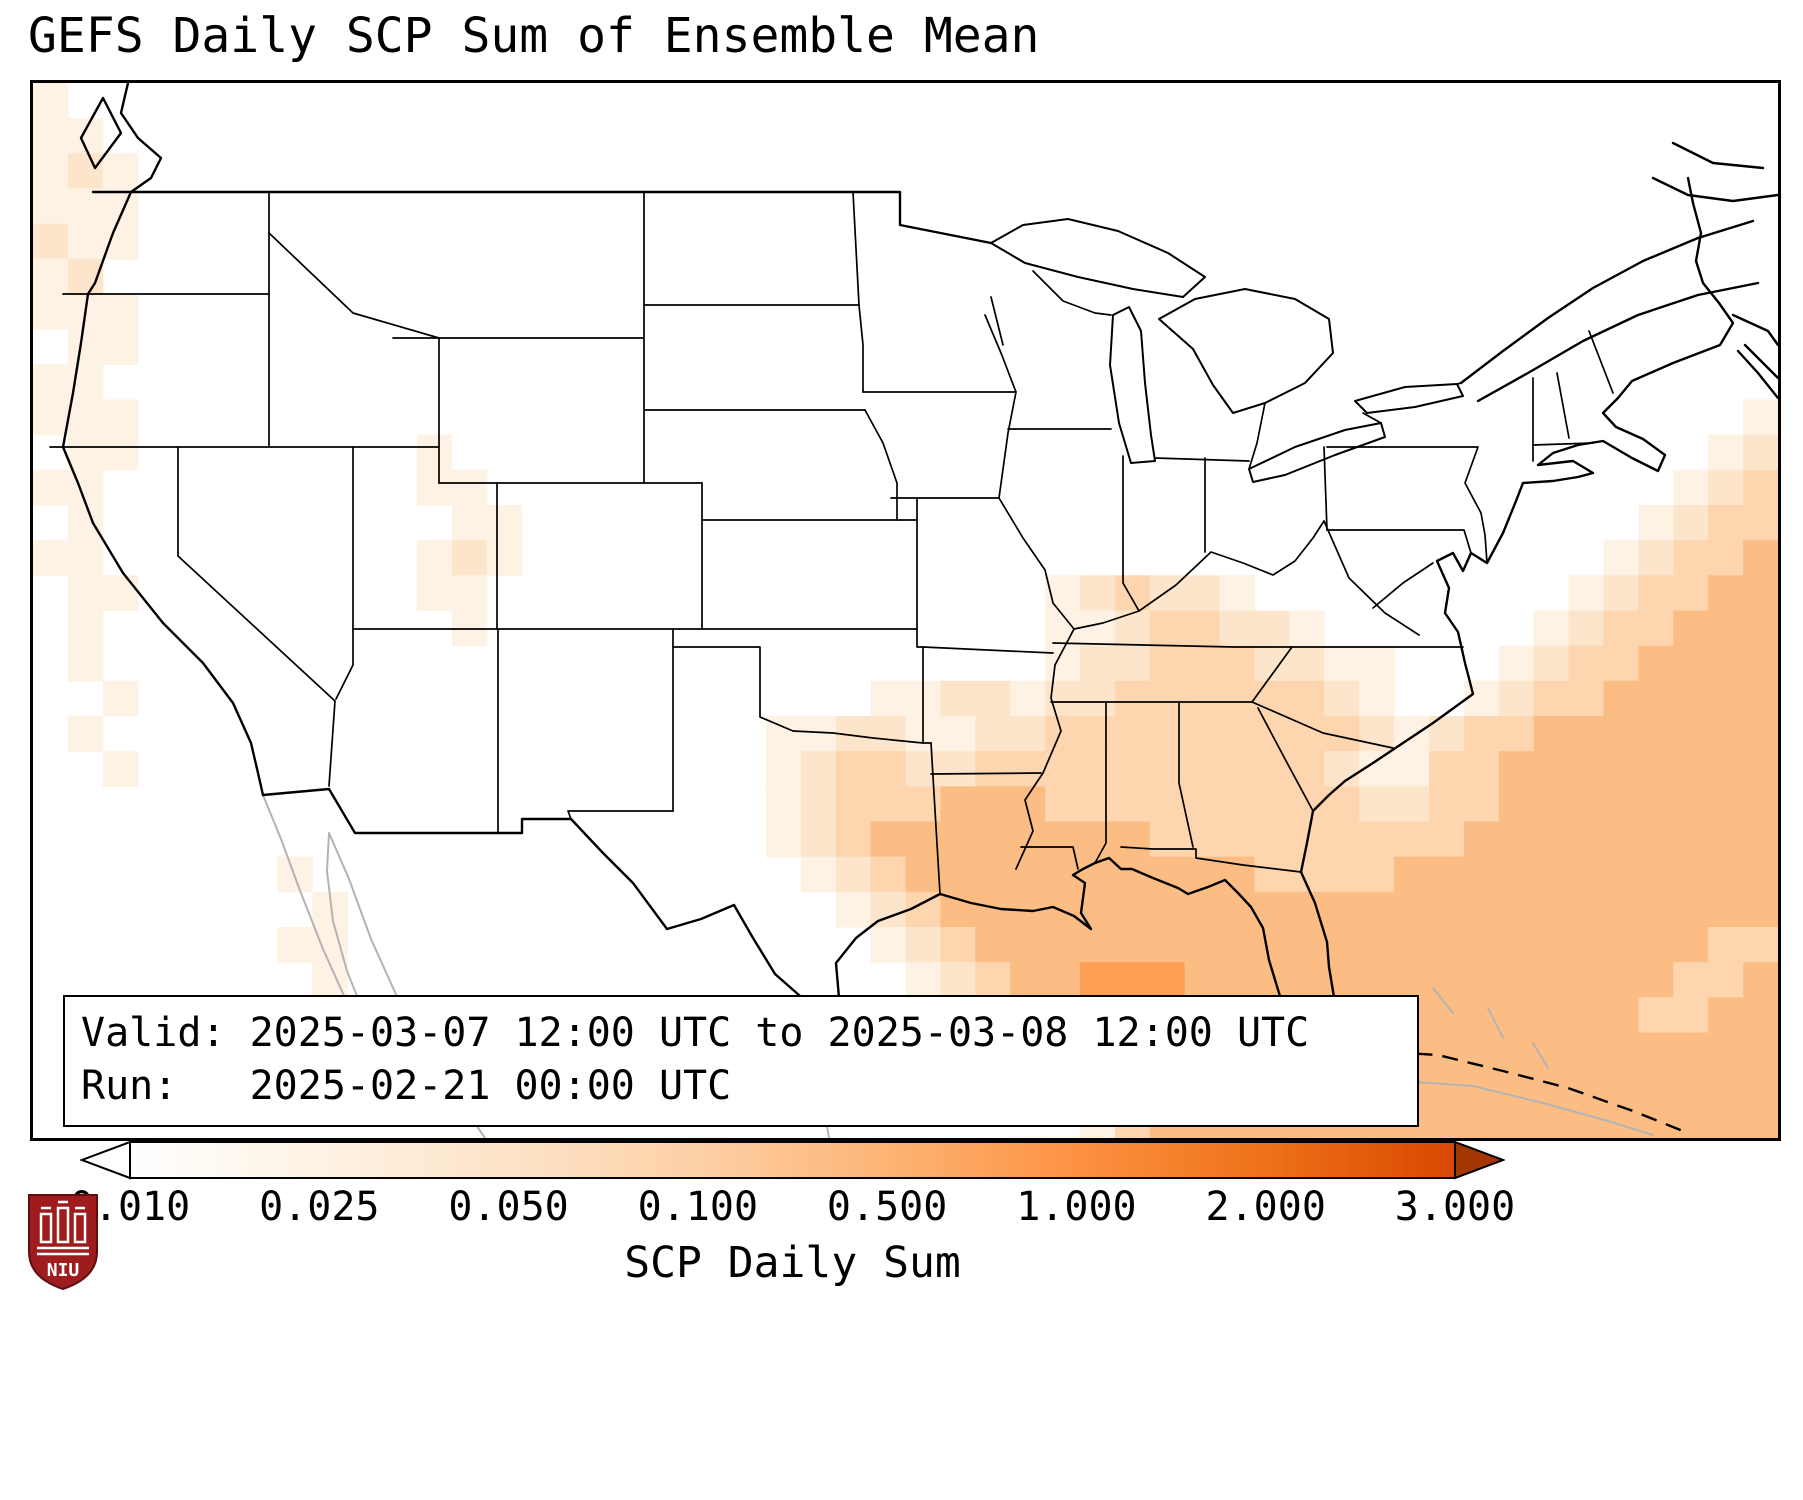 The height and width of the screenshot is (1500, 1803). I want to click on niu-logo: NIU, so click(63, 1242).